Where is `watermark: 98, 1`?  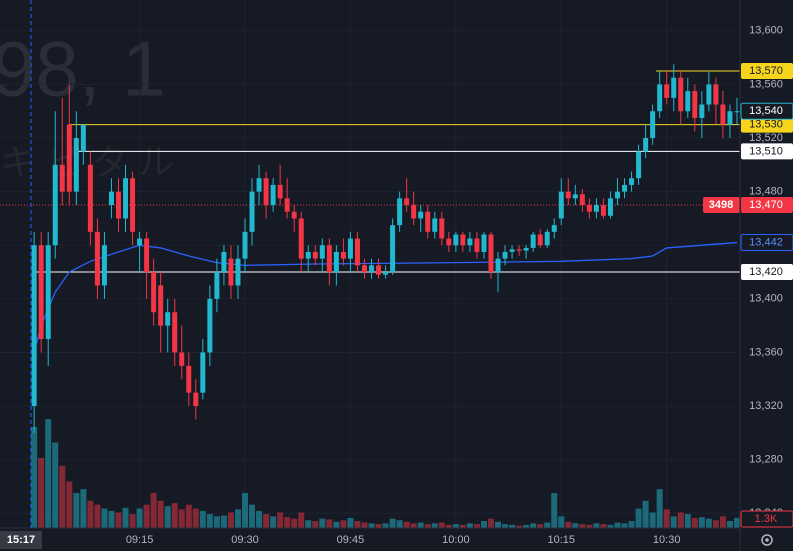 watermark: 98, 1 is located at coordinates (82, 69).